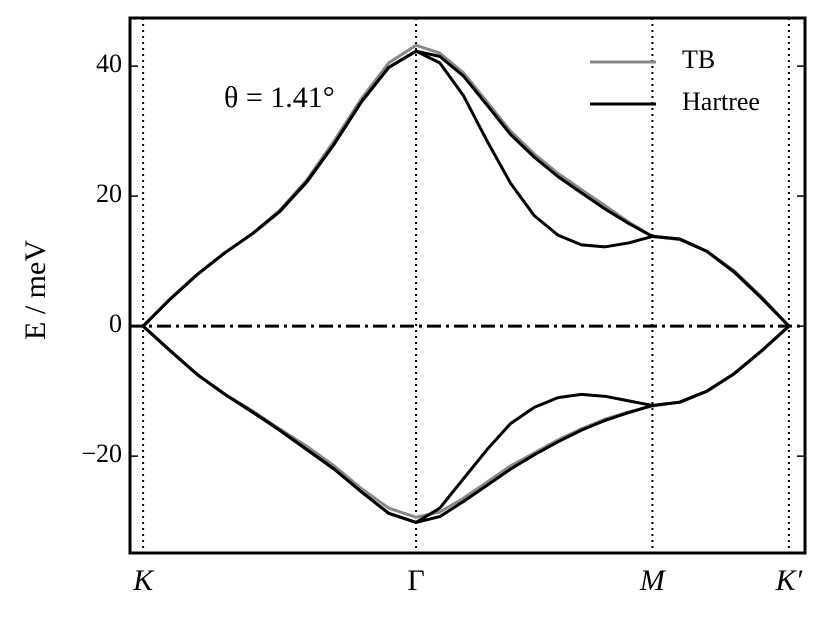 This screenshot has height=621, width=830. Describe the element at coordinates (279, 97) in the screenshot. I see `annotation: θ = 1.41°` at that location.